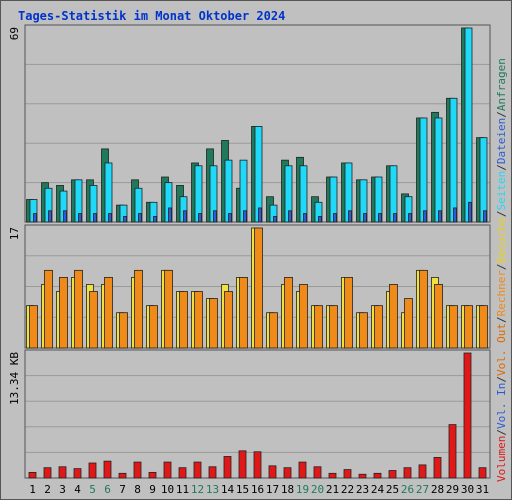 The width and height of the screenshot is (512, 504). What do you see at coordinates (422, 489) in the screenshot?
I see `x-tick-label: 27` at bounding box center [422, 489].